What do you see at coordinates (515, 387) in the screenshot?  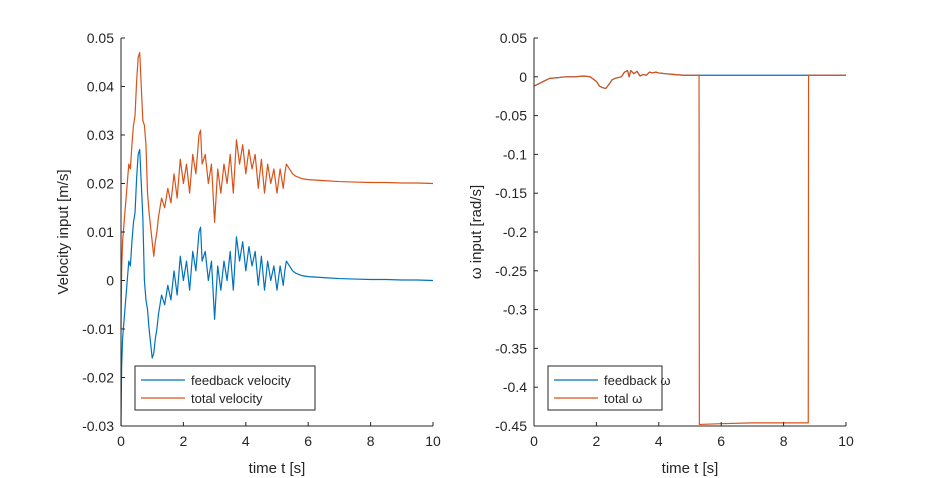 I see `y-tick-label: -0.4` at bounding box center [515, 387].